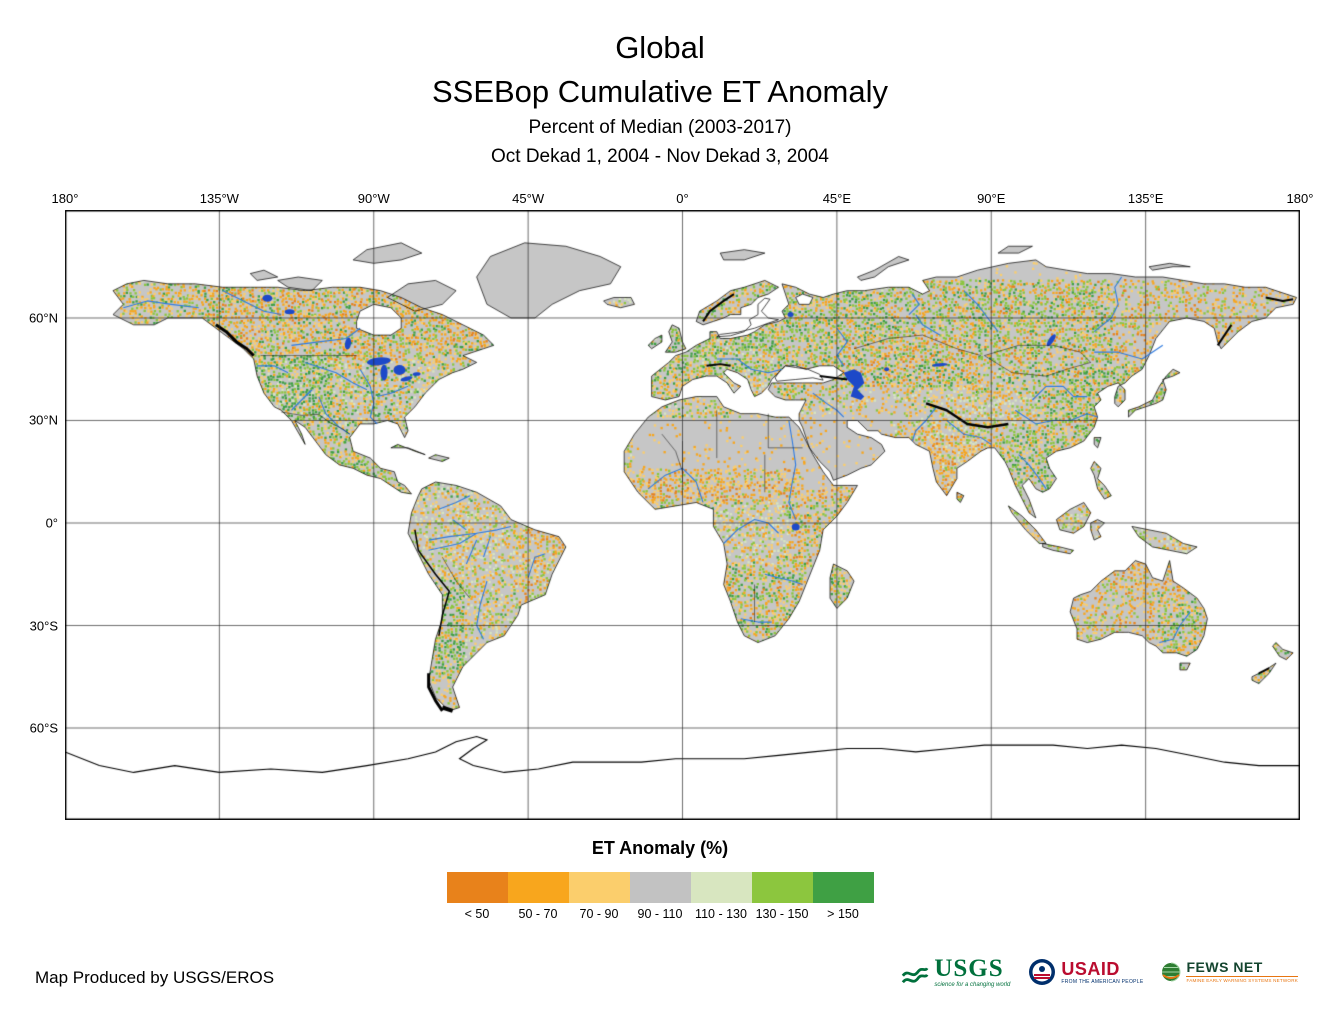 The image size is (1320, 1020). Describe the element at coordinates (837, 198) in the screenshot. I see `lon-tick-label: 45°E` at that location.